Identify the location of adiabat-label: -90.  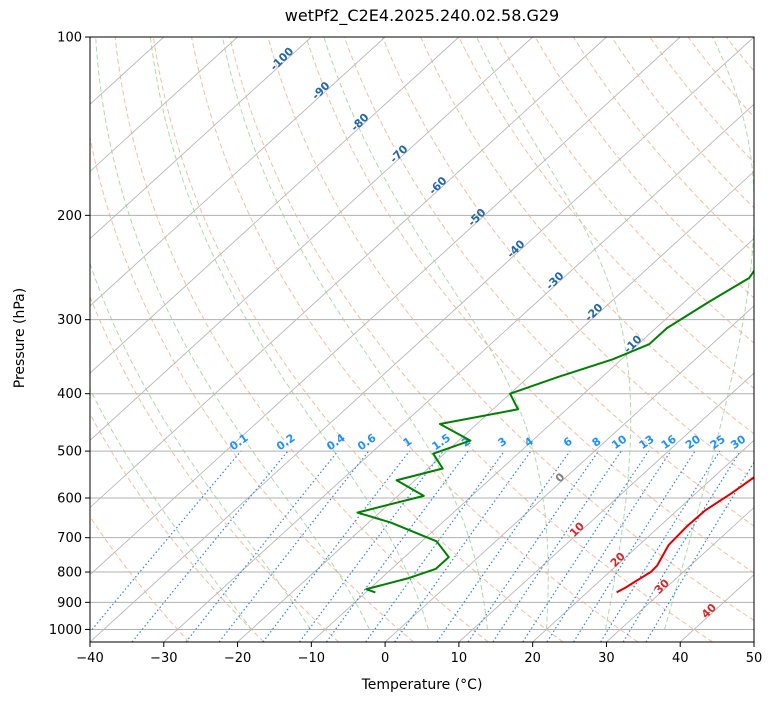
(320, 90).